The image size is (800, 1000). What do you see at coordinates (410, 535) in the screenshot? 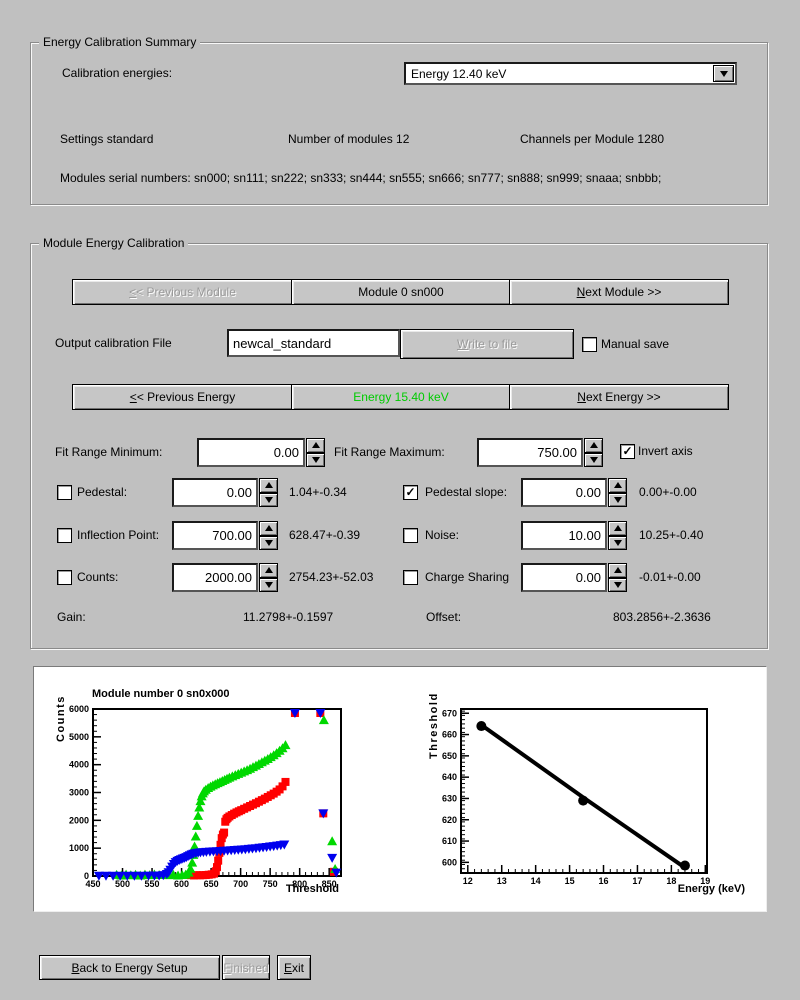
I see `noise-checkbox` at bounding box center [410, 535].